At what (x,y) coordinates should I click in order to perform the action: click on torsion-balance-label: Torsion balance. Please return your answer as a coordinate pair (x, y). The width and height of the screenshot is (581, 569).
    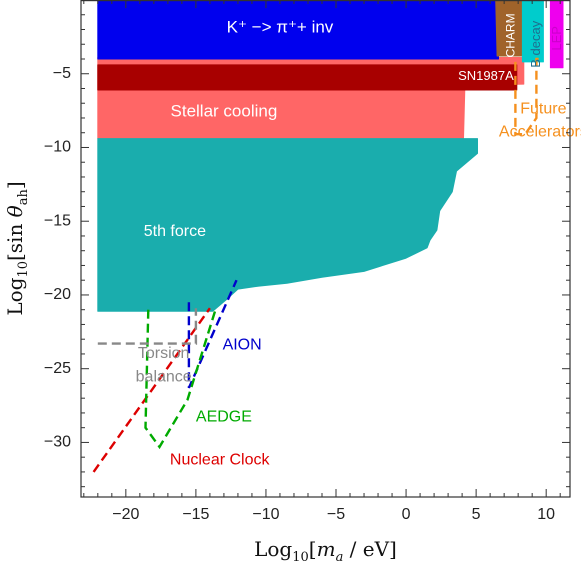
    Looking at the image, I should click on (164, 365).